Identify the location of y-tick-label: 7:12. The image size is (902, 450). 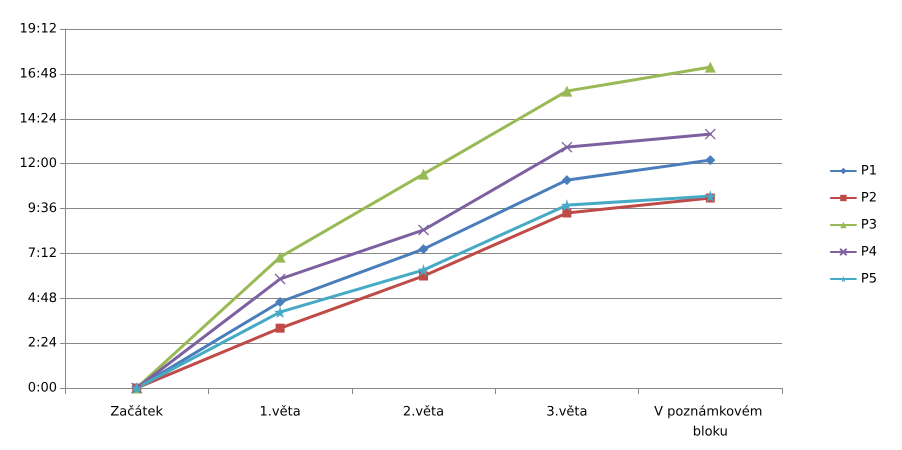
(42, 253).